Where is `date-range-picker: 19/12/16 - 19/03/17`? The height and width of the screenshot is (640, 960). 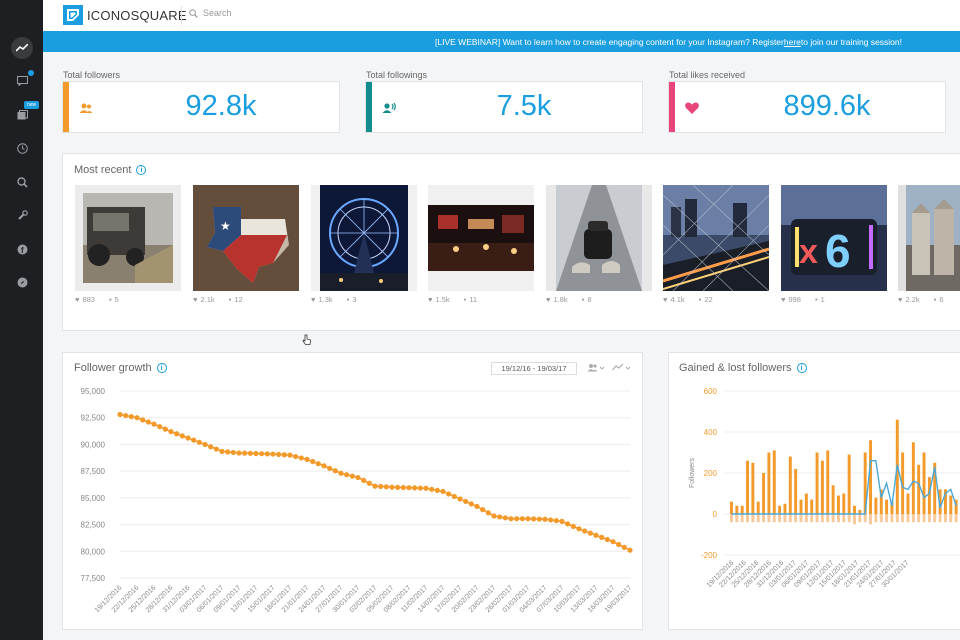
date-range-picker: 19/12/16 - 19/03/17 is located at coordinates (534, 368).